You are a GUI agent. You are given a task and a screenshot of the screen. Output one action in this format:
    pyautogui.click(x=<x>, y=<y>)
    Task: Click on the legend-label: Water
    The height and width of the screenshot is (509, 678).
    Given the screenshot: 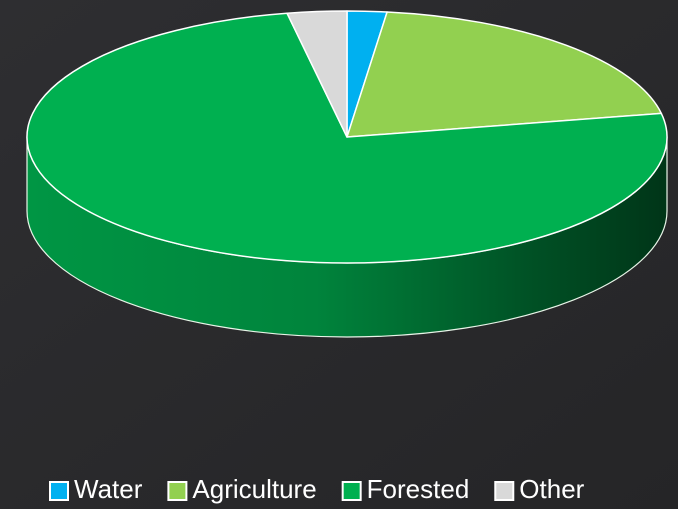 What is the action you would take?
    pyautogui.click(x=108, y=489)
    